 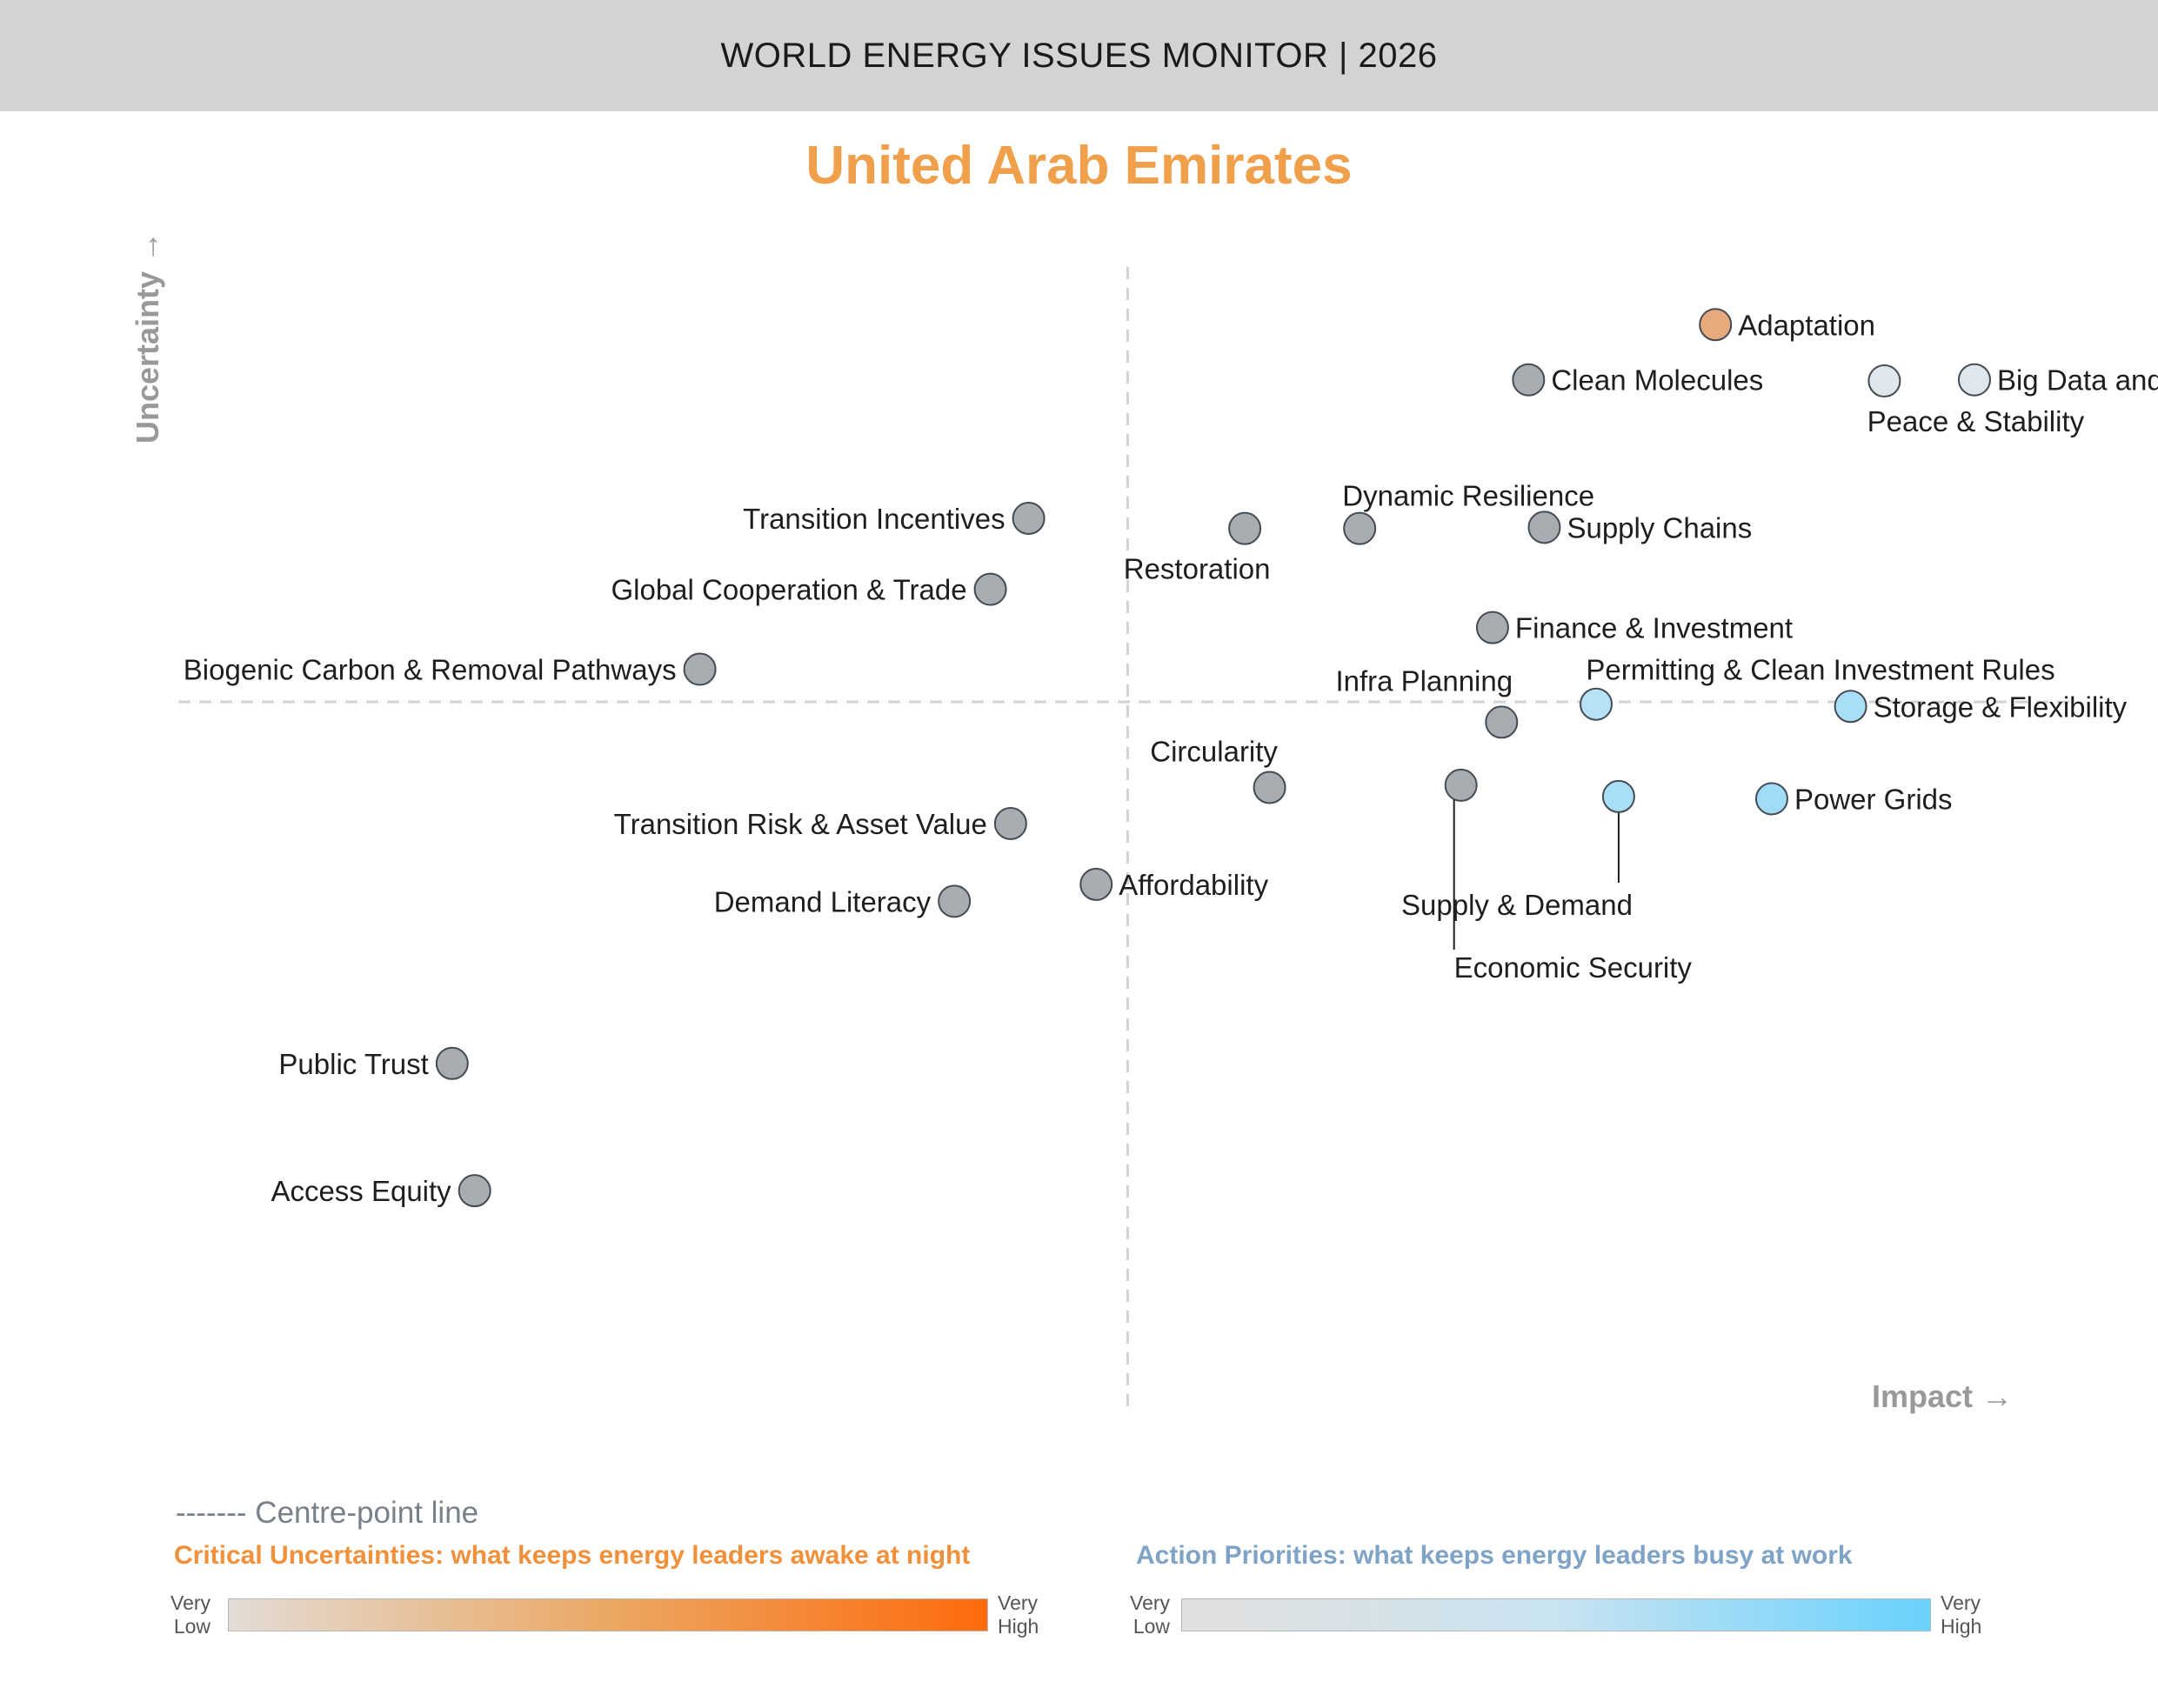 I want to click on affordability-point, so click(x=1096, y=884).